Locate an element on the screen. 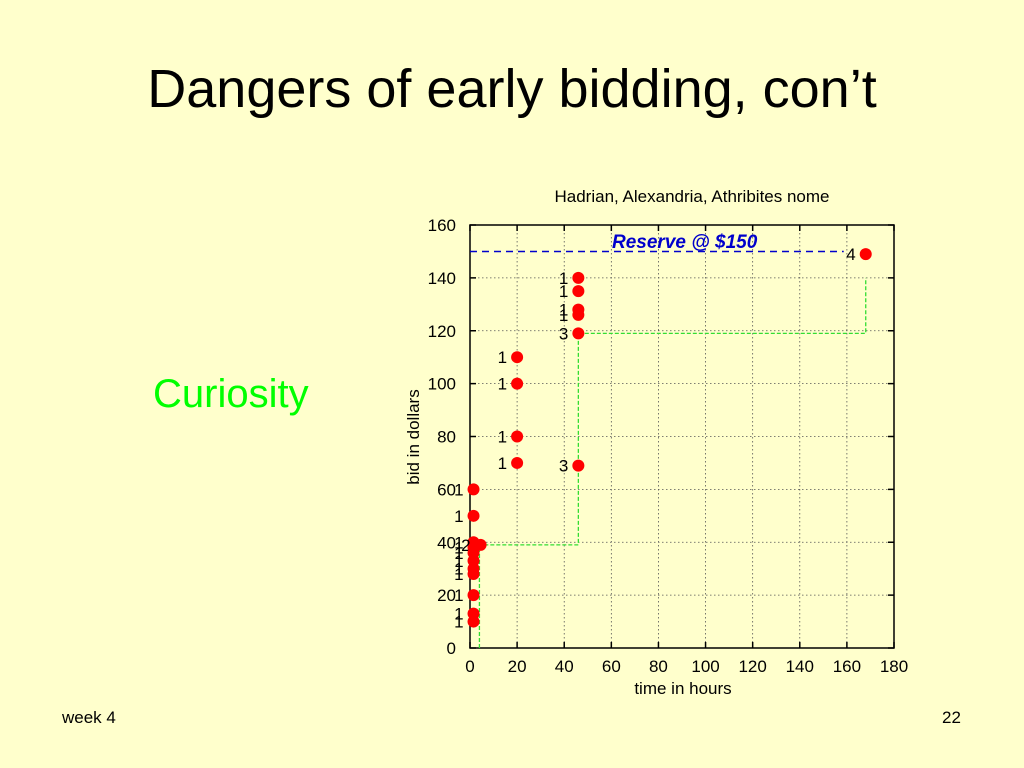 Image resolution: width=1024 pixels, height=768 pixels. y-tick-label: 100 is located at coordinates (442, 384).